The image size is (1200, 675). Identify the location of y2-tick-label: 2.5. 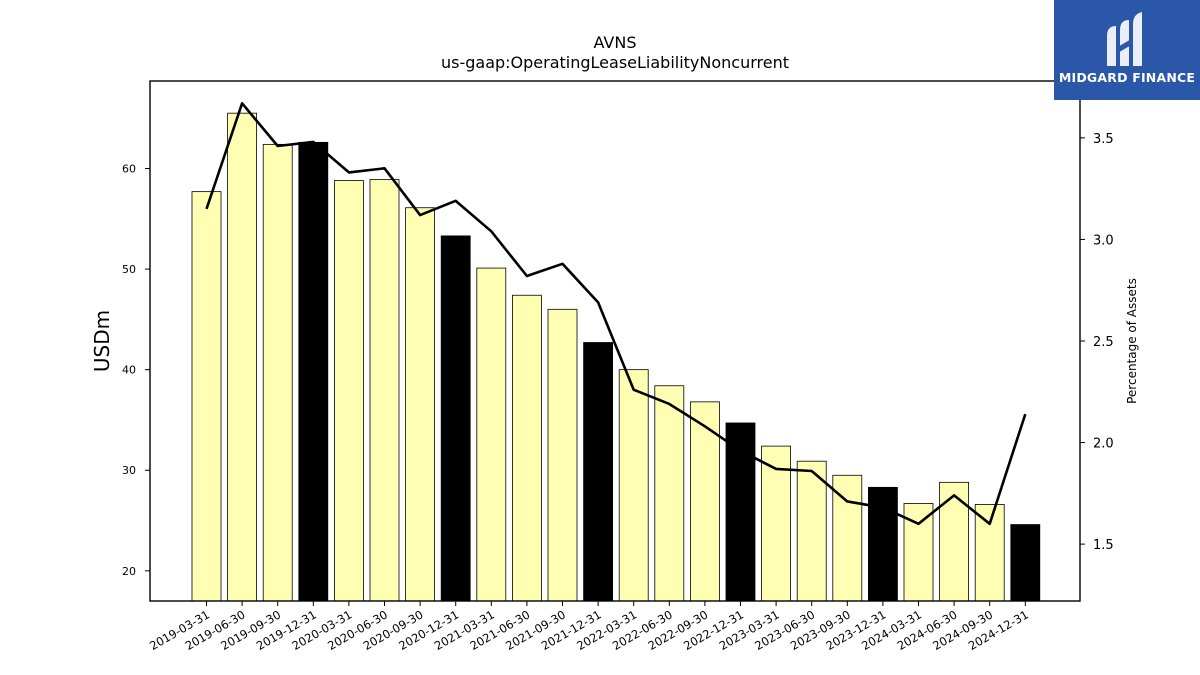
(1103, 342).